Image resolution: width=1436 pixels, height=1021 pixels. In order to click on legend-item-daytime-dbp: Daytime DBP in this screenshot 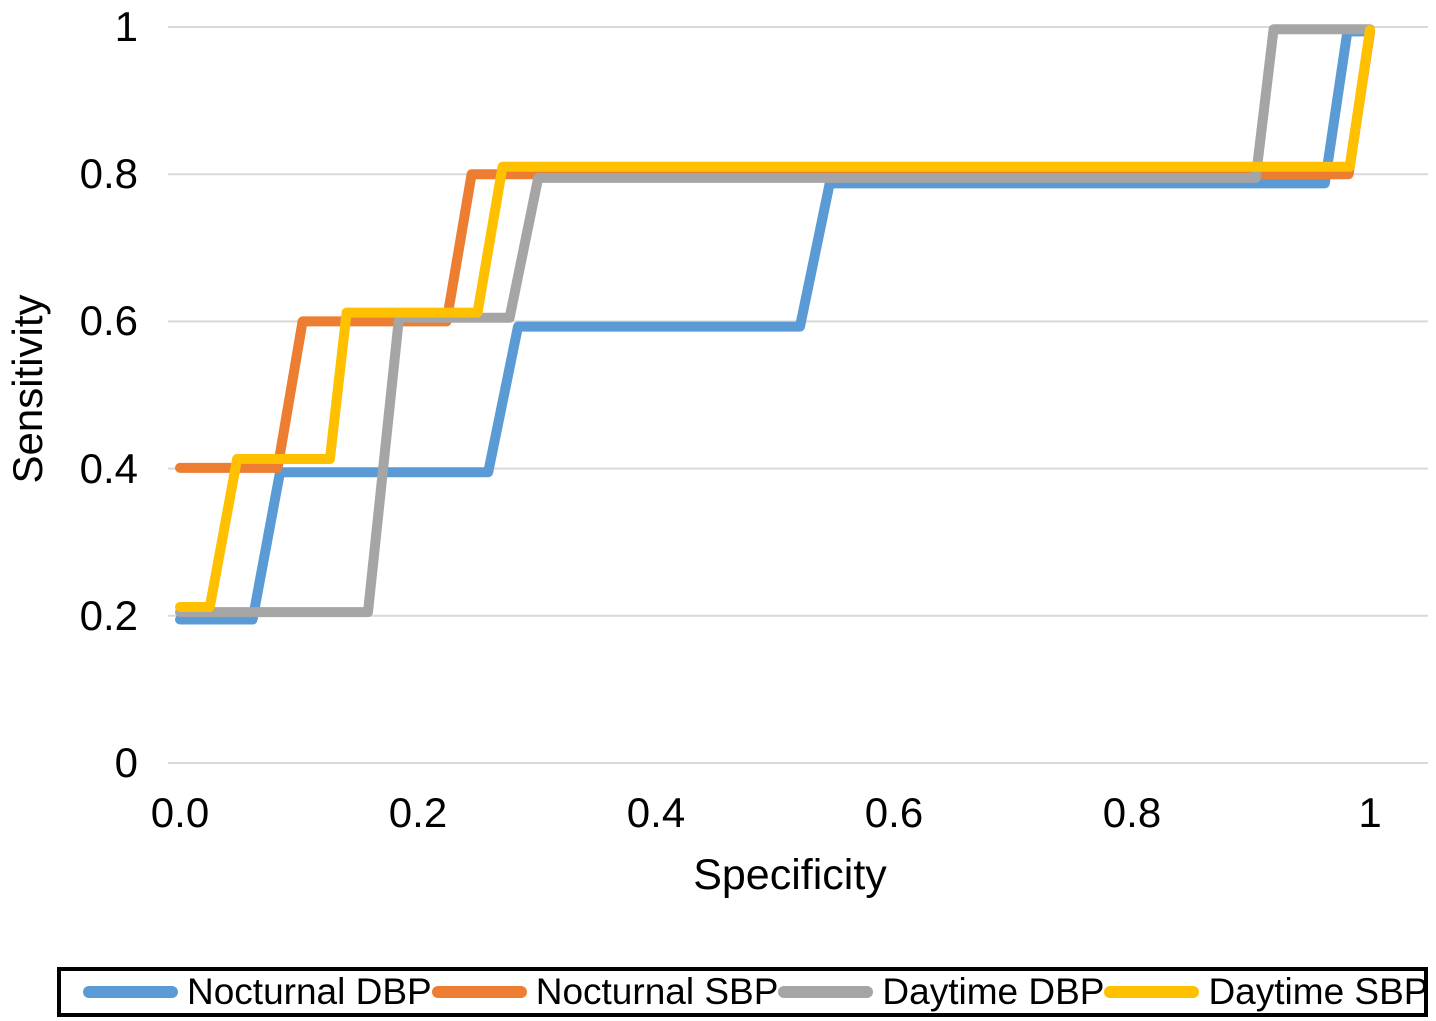, I will do `click(941, 992)`.